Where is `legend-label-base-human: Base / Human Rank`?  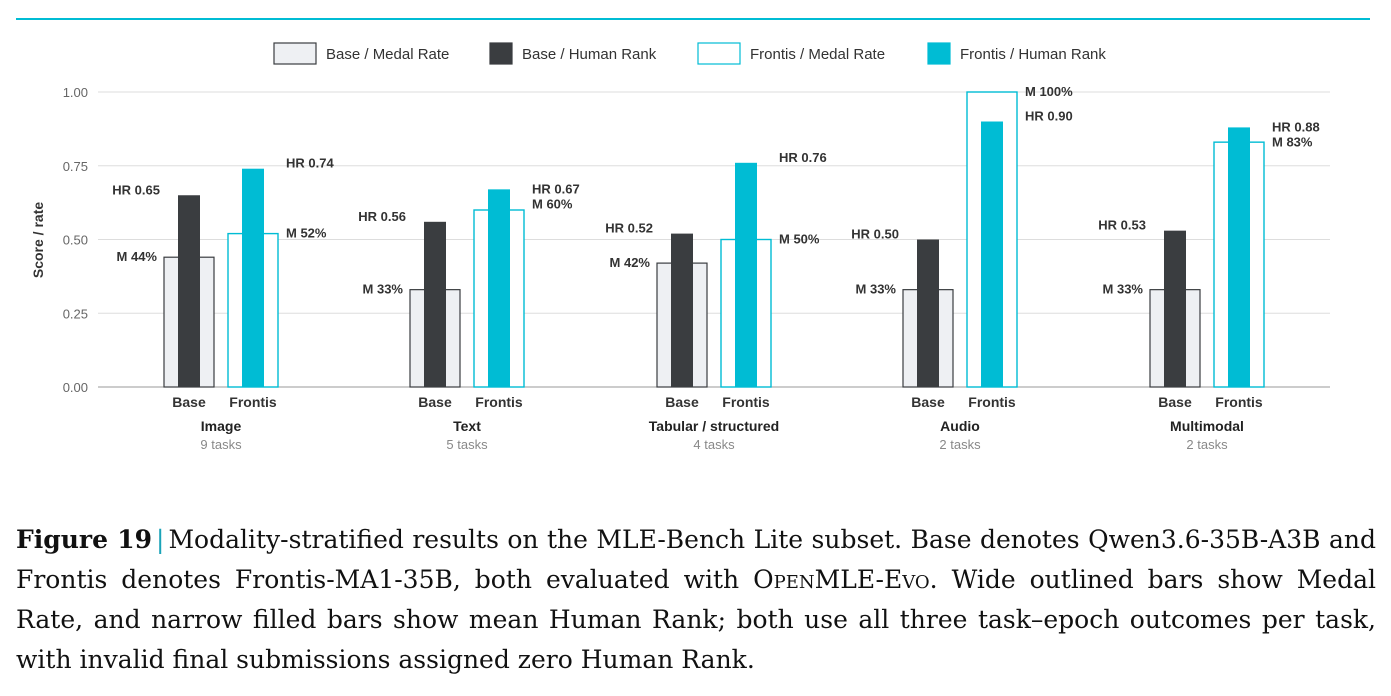
legend-label-base-human: Base / Human Rank is located at coordinates (589, 54).